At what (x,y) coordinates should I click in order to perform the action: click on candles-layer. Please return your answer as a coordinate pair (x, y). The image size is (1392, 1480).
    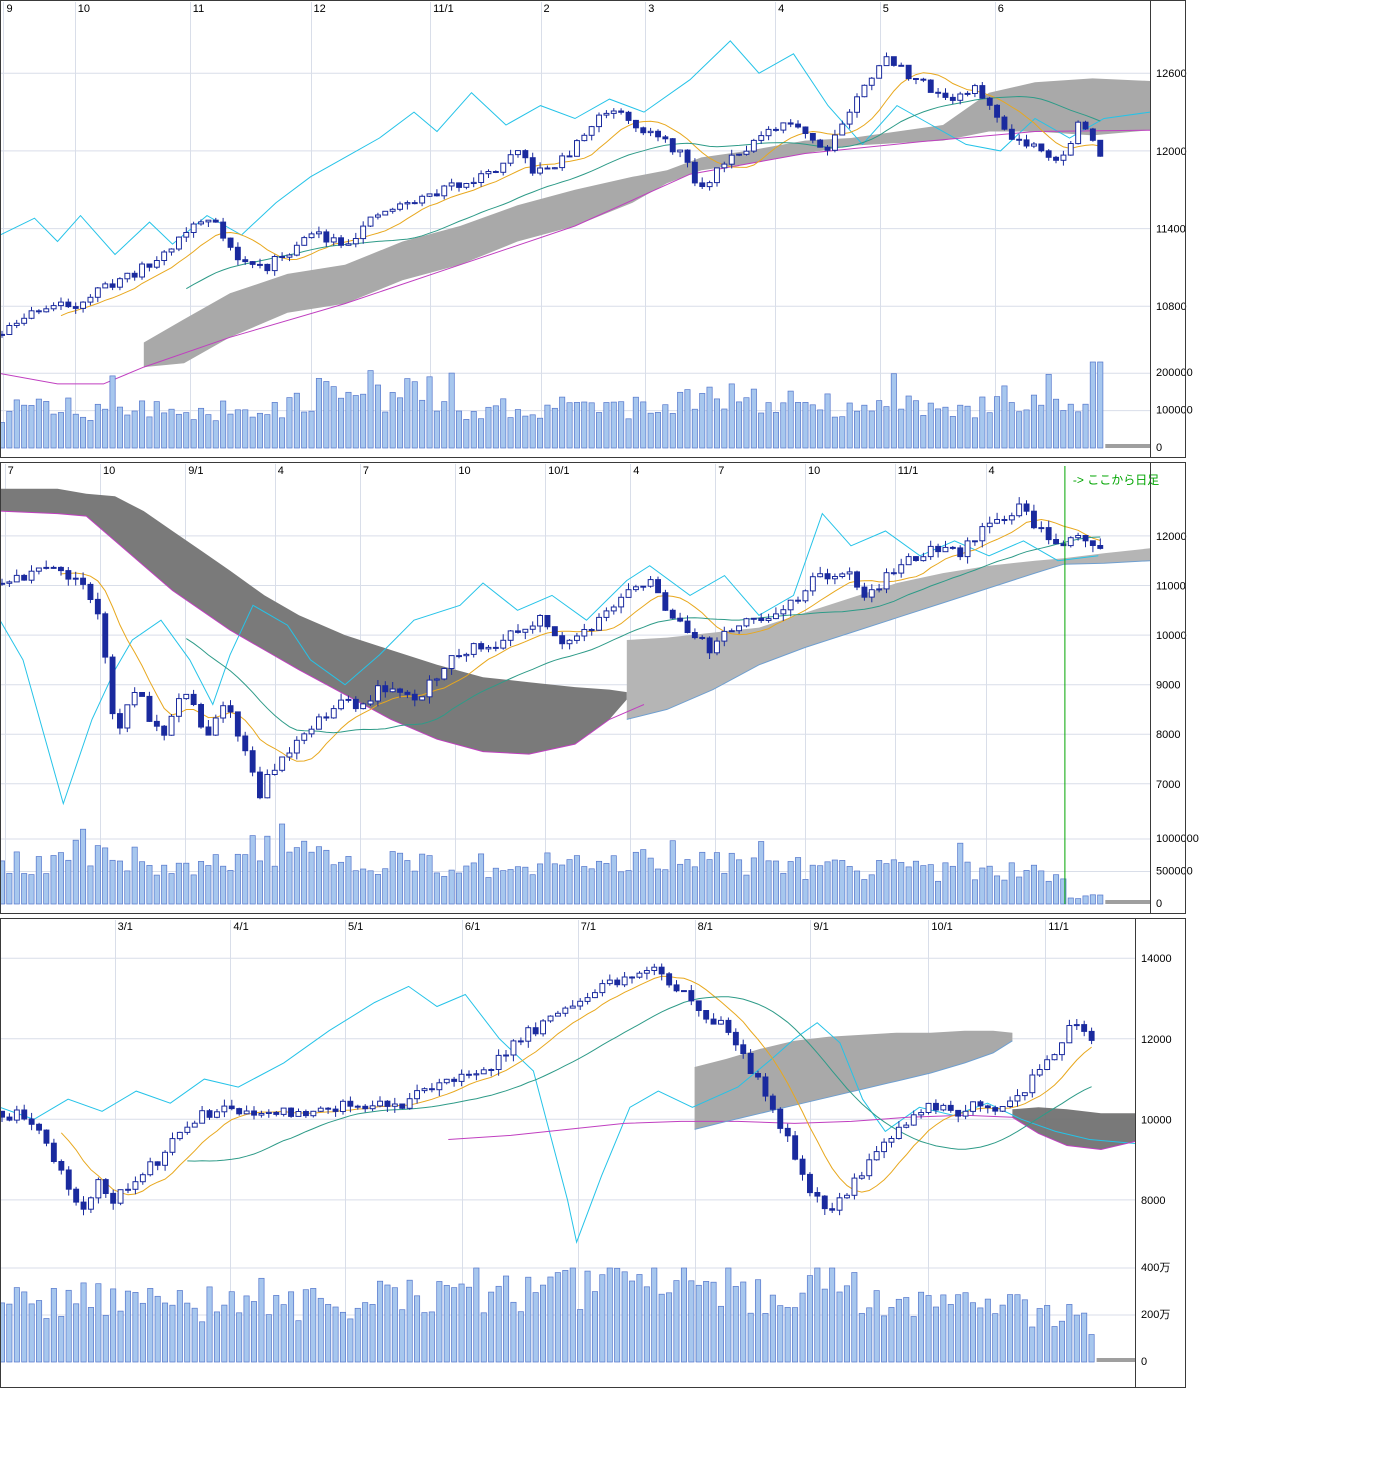
    Looking at the image, I should click on (547, 1089).